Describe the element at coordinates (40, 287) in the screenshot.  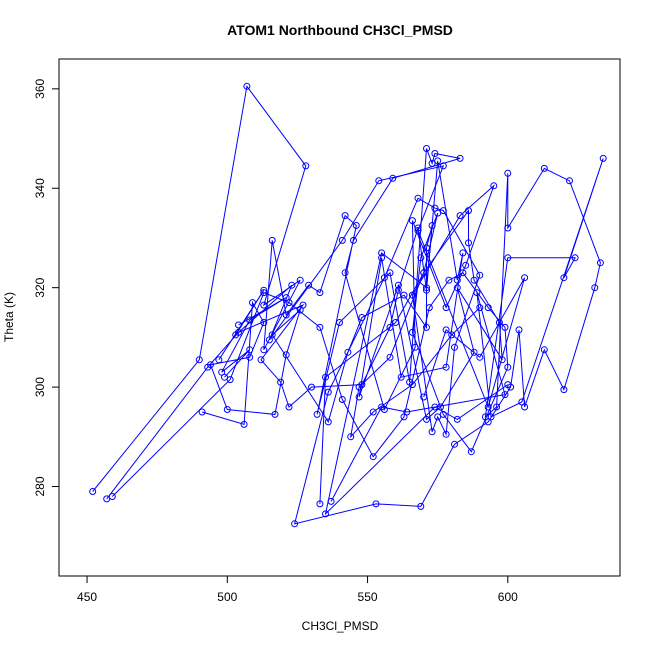
I see `y-tick-label: 320` at that location.